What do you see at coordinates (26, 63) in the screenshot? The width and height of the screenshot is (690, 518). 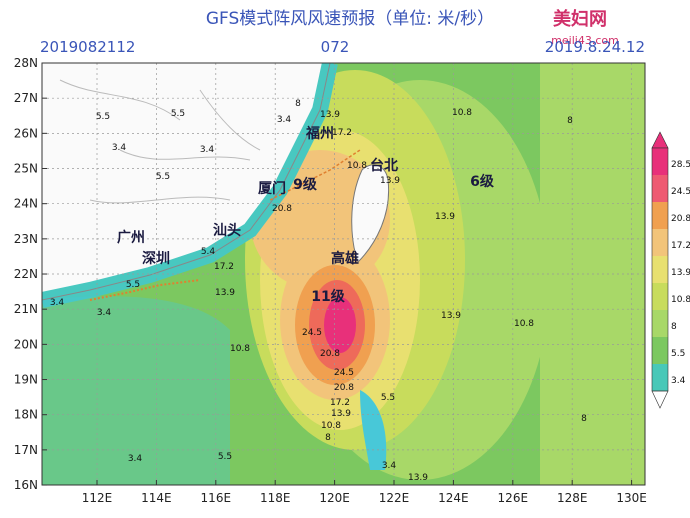 I see `lat-label: 28N` at bounding box center [26, 63].